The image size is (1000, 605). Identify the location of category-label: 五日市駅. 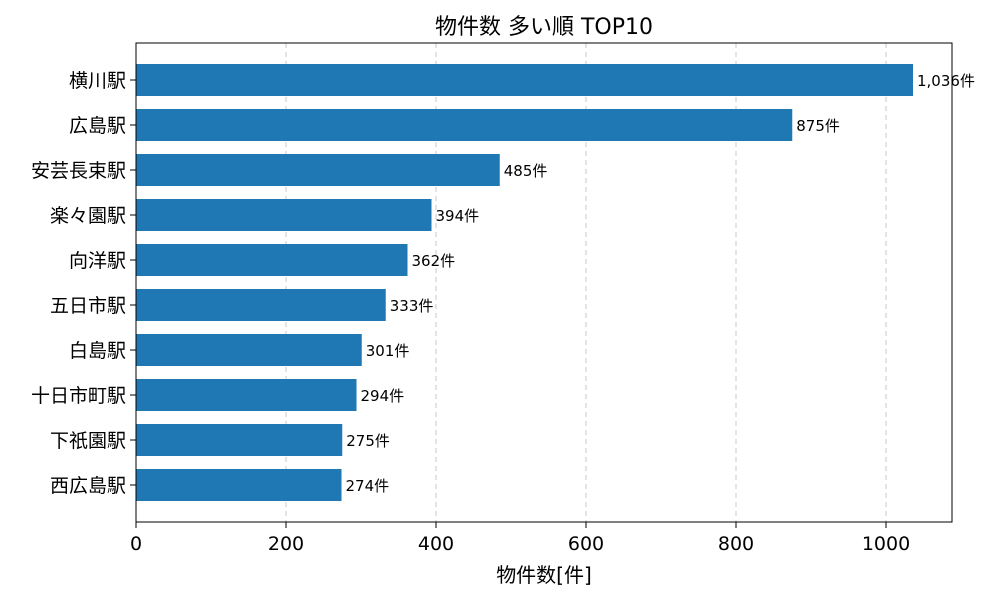
(88, 306).